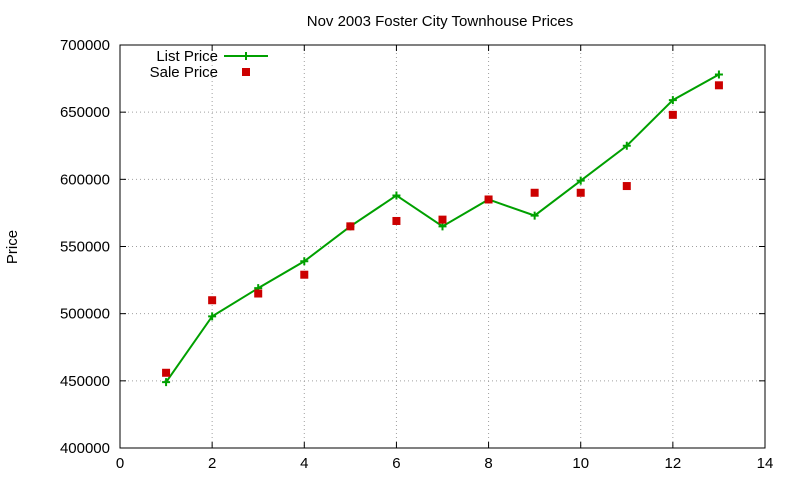 Image resolution: width=800 pixels, height=480 pixels. I want to click on legend-entry: Sale Price, so click(200, 72).